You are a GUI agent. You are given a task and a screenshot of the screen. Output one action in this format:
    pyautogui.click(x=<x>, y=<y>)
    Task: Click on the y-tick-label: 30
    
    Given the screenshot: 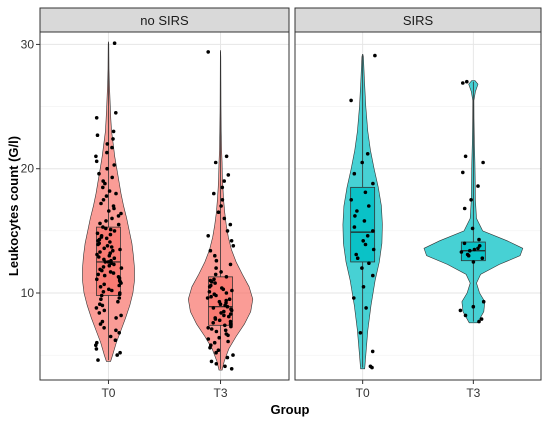 What is the action you would take?
    pyautogui.click(x=28, y=44)
    